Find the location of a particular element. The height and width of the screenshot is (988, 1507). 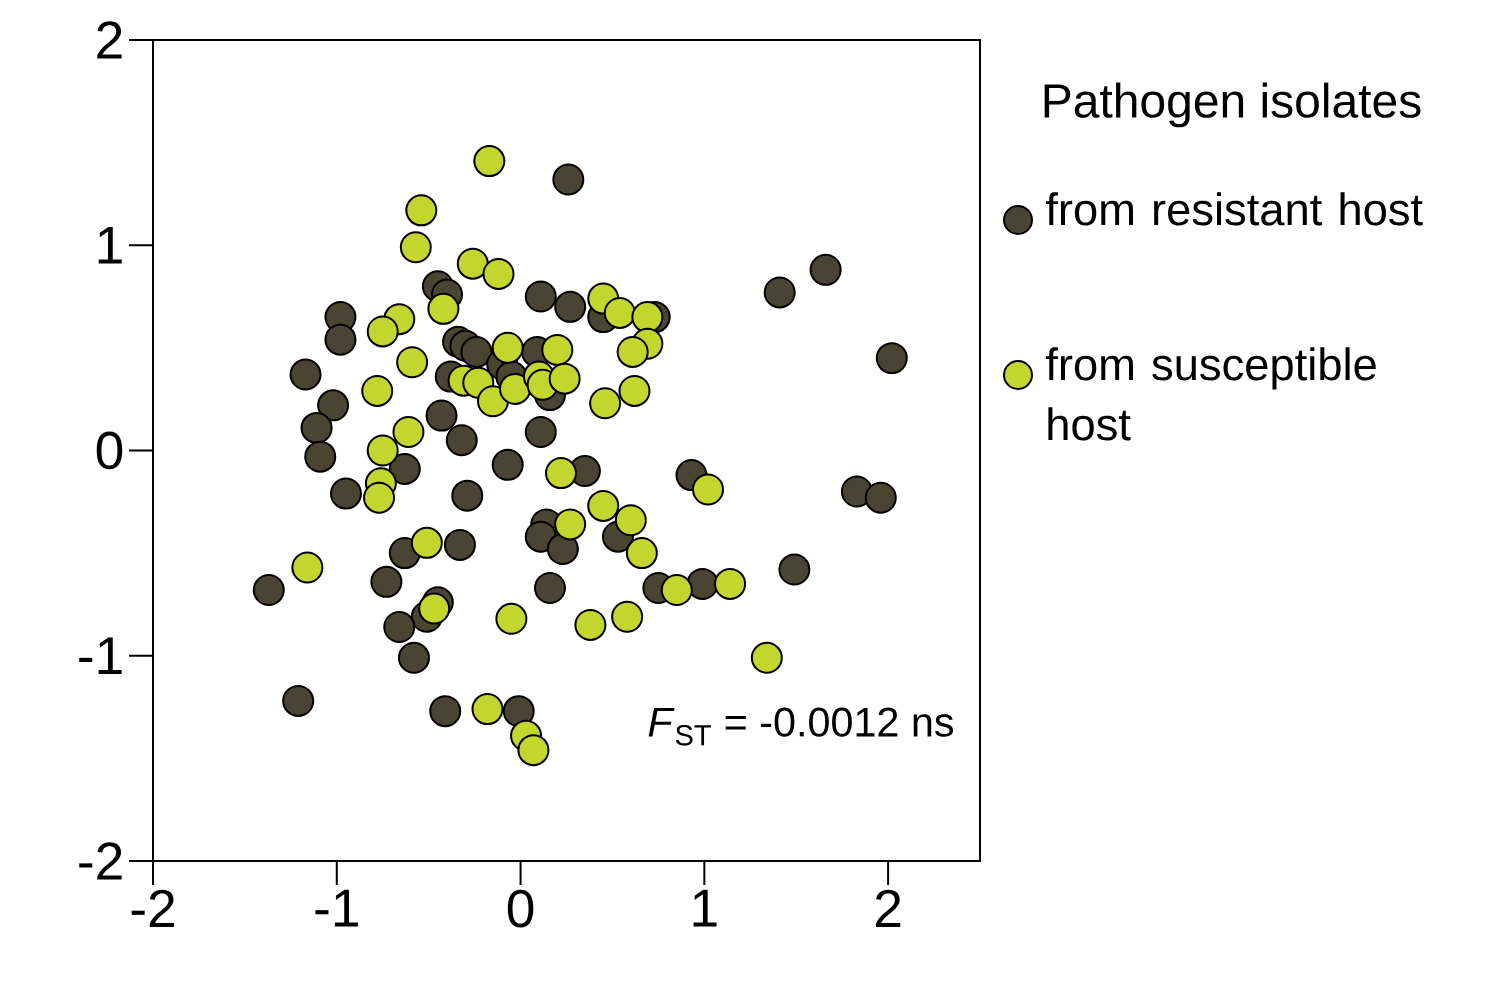

x-tick-label: 1 is located at coordinates (705, 908).